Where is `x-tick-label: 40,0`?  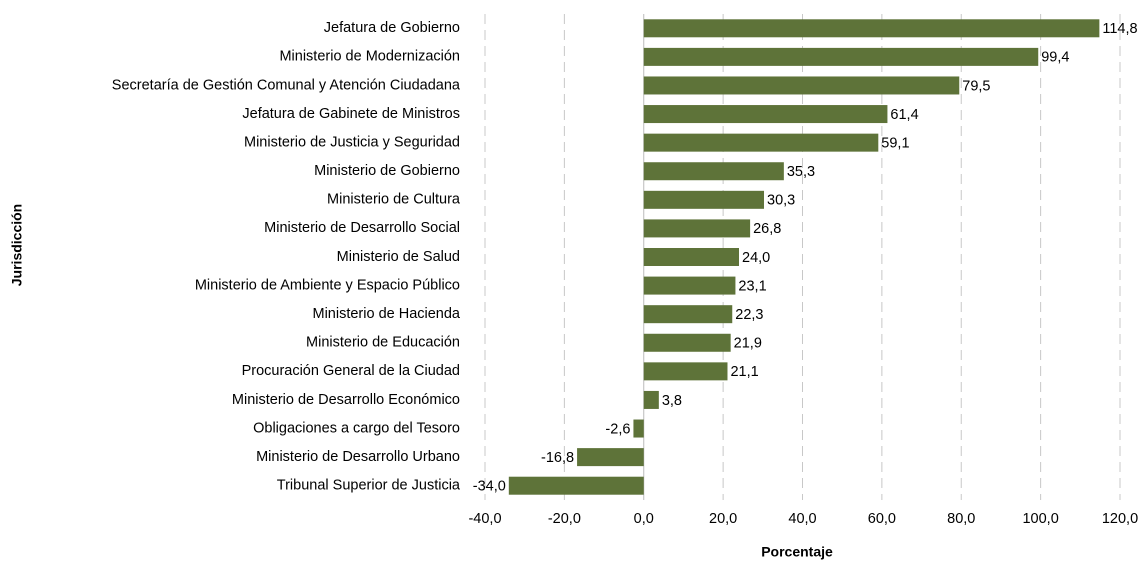
x-tick-label: 40,0 is located at coordinates (802, 519).